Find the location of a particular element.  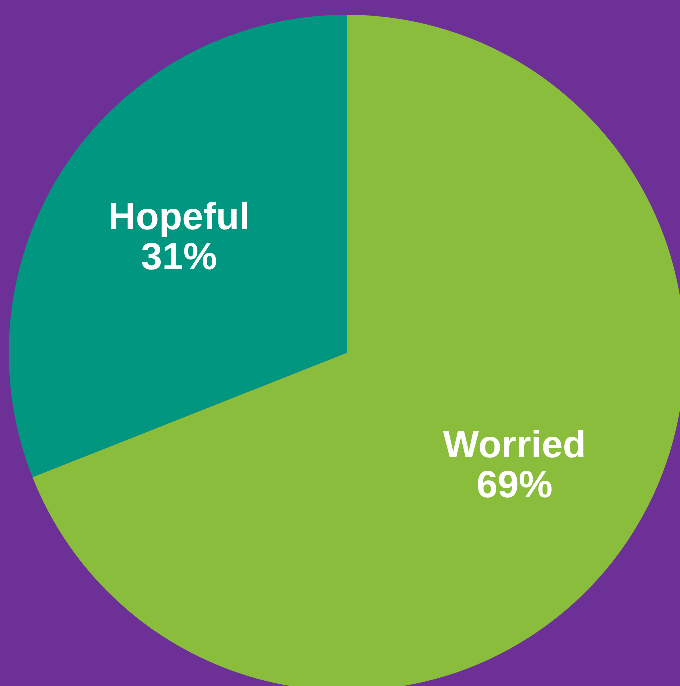

slice-label: Hopeful is located at coordinates (179, 217).